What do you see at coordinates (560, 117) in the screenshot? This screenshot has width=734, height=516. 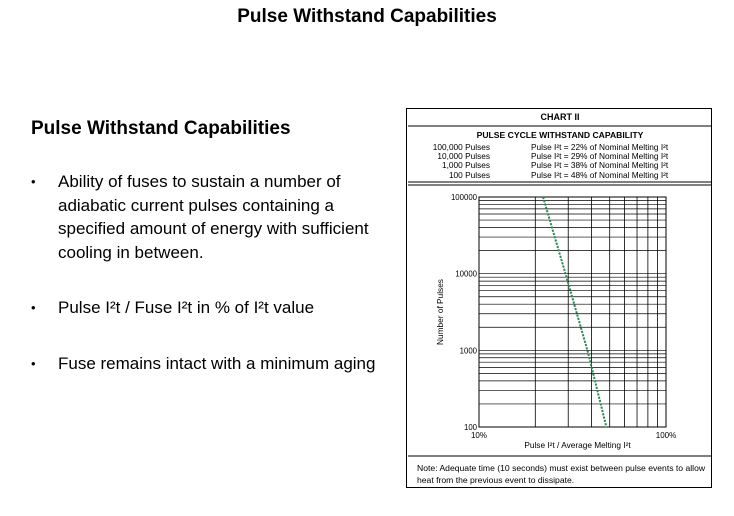 I see `chart-label: CHART II` at bounding box center [560, 117].